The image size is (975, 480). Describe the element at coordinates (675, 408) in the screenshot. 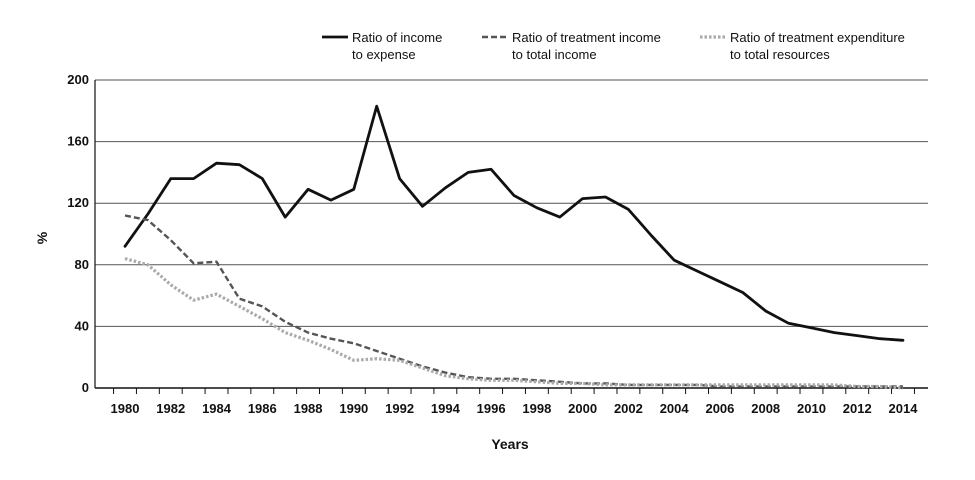

I see `x-tick-label: 2004` at that location.